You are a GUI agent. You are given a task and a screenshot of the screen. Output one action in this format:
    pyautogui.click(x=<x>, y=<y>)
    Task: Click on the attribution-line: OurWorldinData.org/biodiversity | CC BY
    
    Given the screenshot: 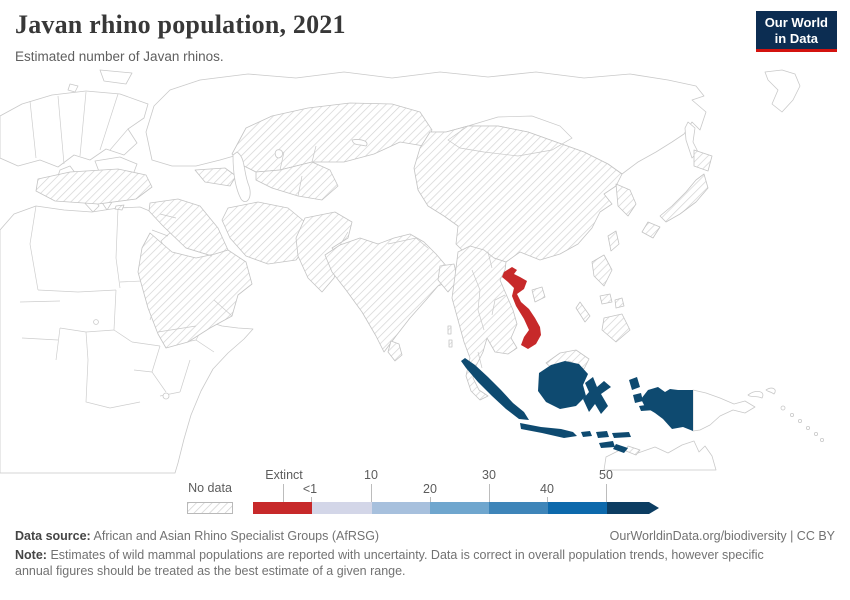 What is the action you would take?
    pyautogui.click(x=722, y=536)
    